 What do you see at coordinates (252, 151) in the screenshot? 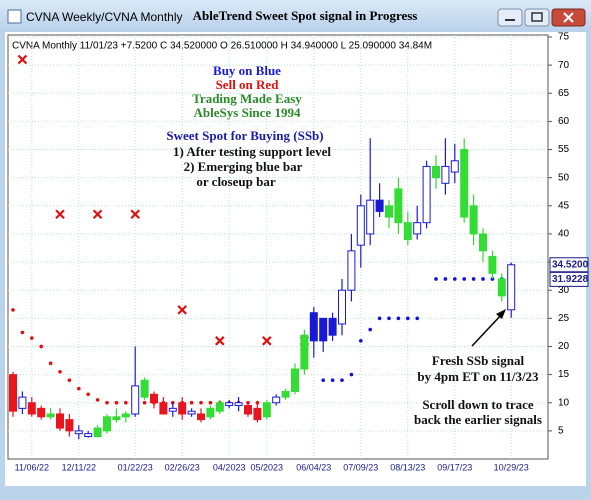
I see `annotation: 1) After testing support level` at bounding box center [252, 151].